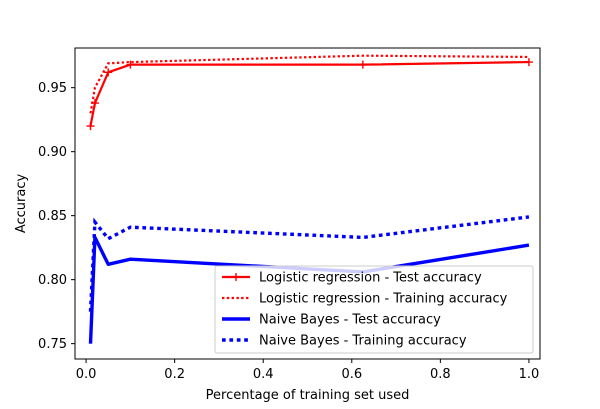 Image resolution: width=600 pixels, height=409 pixels. Describe the element at coordinates (236, 277) in the screenshot. I see `legend-marker` at that location.